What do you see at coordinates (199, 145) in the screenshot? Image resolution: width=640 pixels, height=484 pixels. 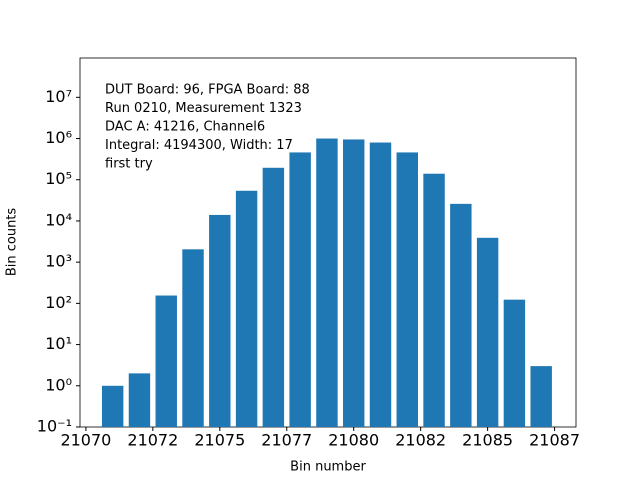 I see `annotation: Integral: 4194300, Width: 17` at bounding box center [199, 145].